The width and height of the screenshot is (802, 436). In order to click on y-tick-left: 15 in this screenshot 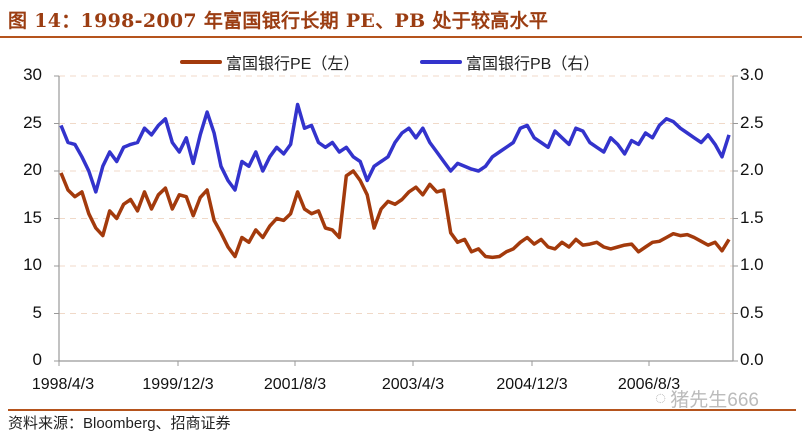, I will do `click(32, 217)`.